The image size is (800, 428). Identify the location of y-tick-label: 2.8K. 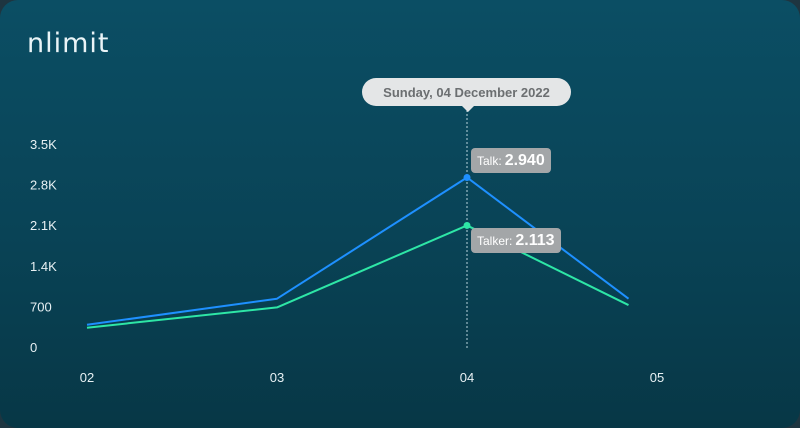
(43, 185).